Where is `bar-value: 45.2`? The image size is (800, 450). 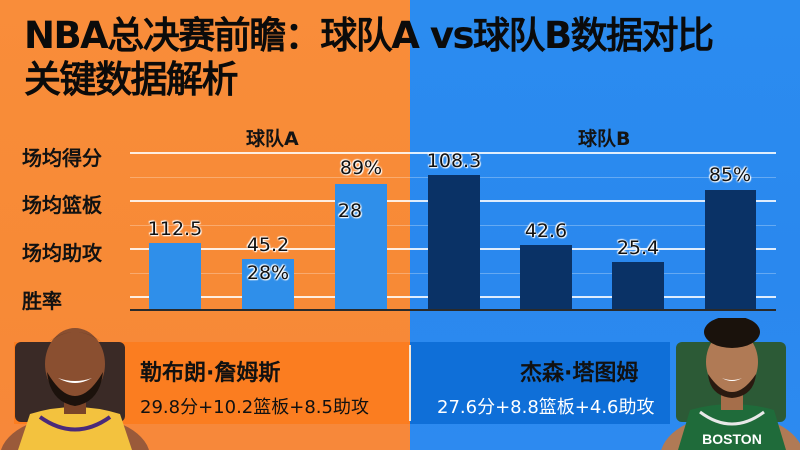
bar-value: 45.2 is located at coordinates (268, 245).